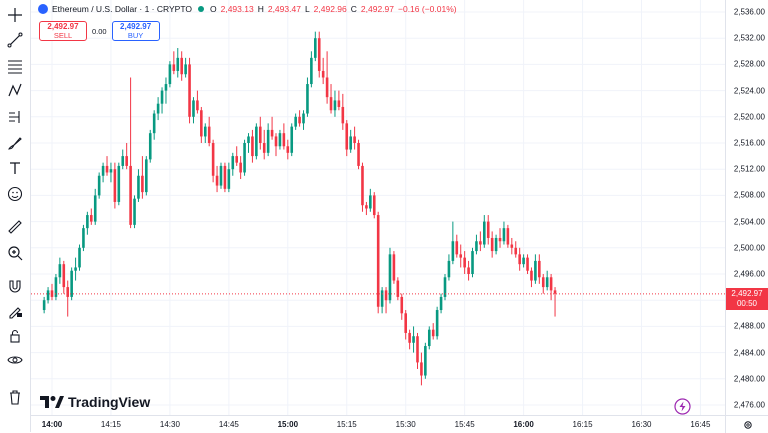 The image size is (768, 433). What do you see at coordinates (749, 195) in the screenshot?
I see `price-tick: 2,508.00` at bounding box center [749, 195].